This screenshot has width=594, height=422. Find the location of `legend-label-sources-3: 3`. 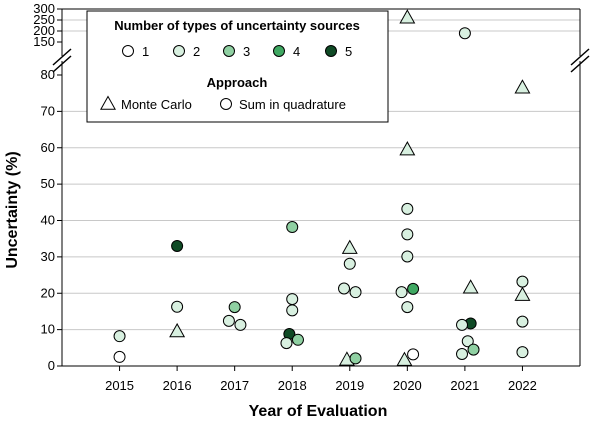

legend-label-sources-3: 3 is located at coordinates (246, 51).